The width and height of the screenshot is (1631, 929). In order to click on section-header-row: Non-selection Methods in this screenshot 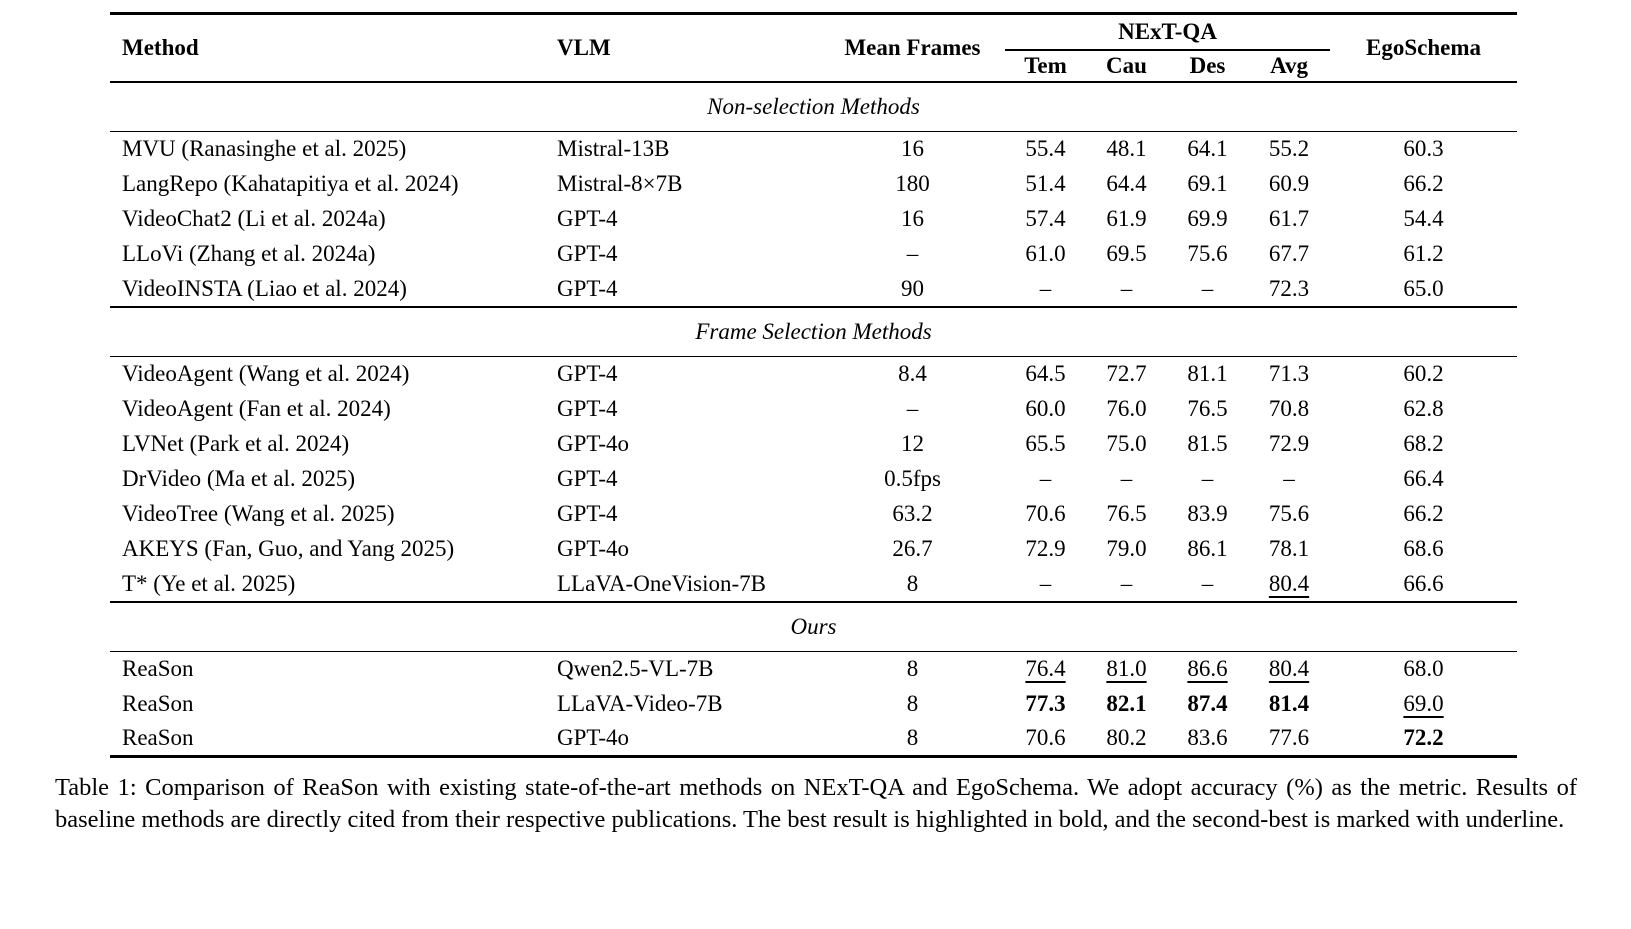, I will do `click(814, 106)`.